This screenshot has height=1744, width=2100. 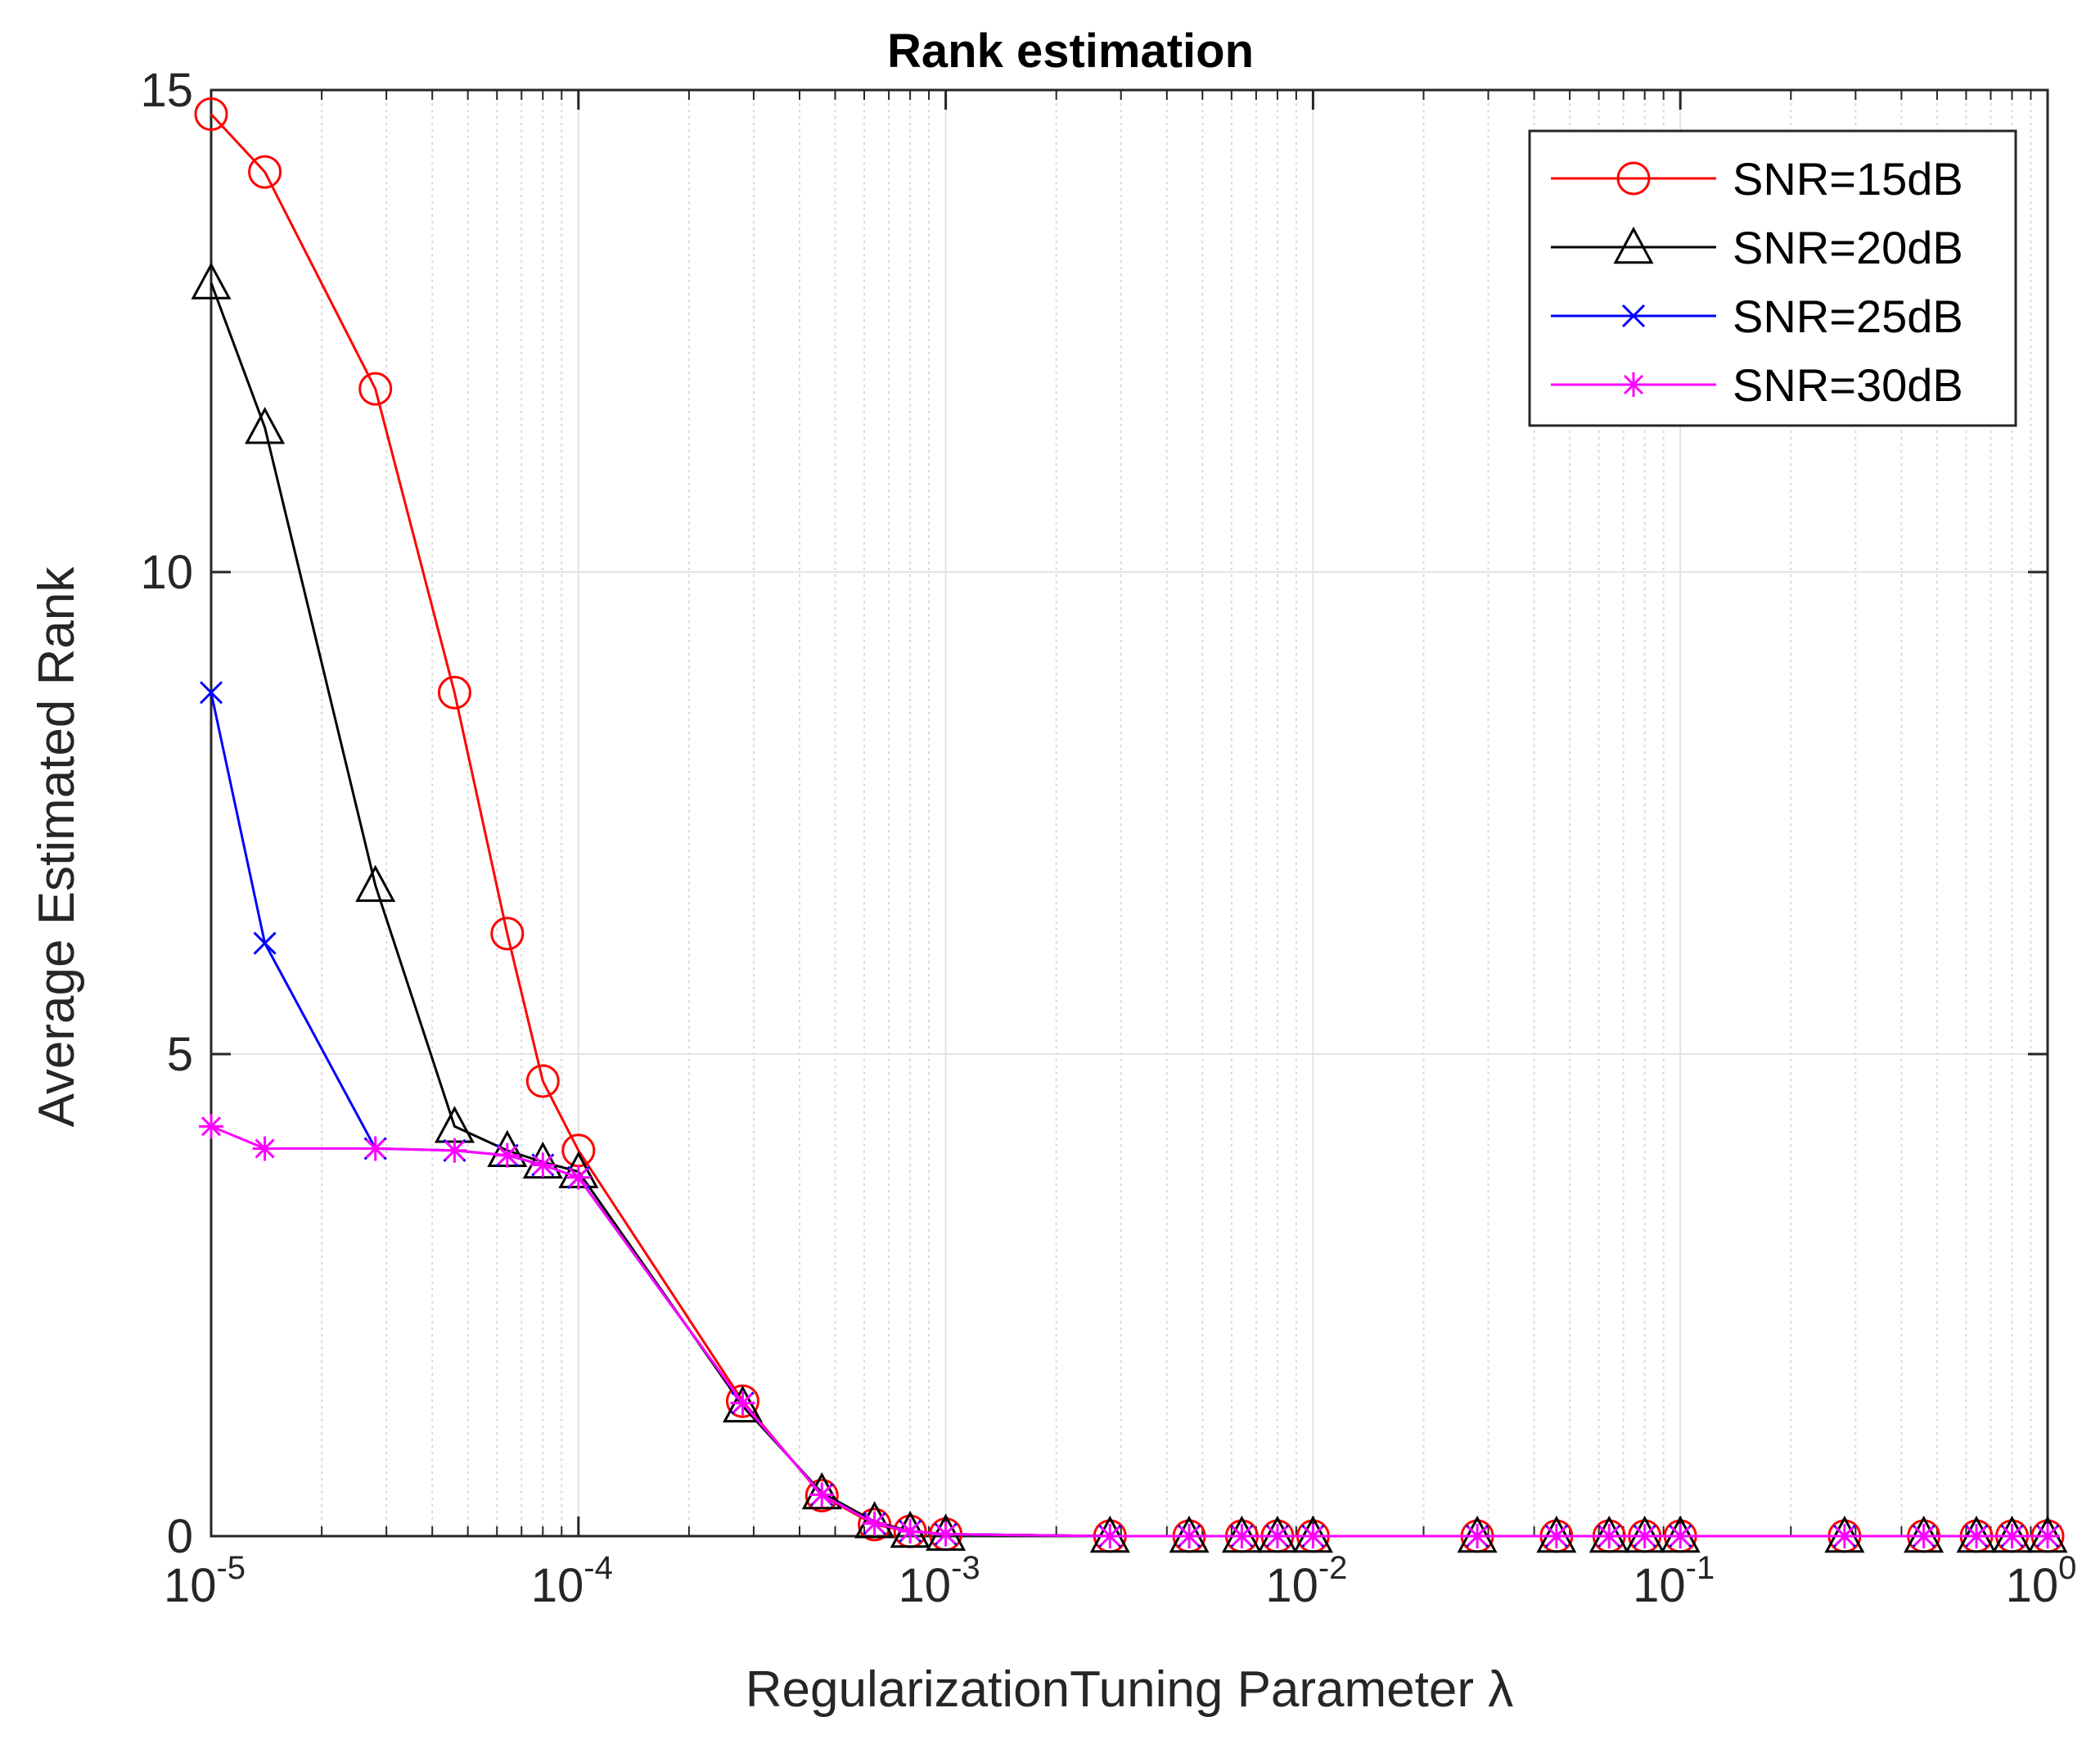 What do you see at coordinates (1848, 316) in the screenshot?
I see `legend-label: SNR=25dB` at bounding box center [1848, 316].